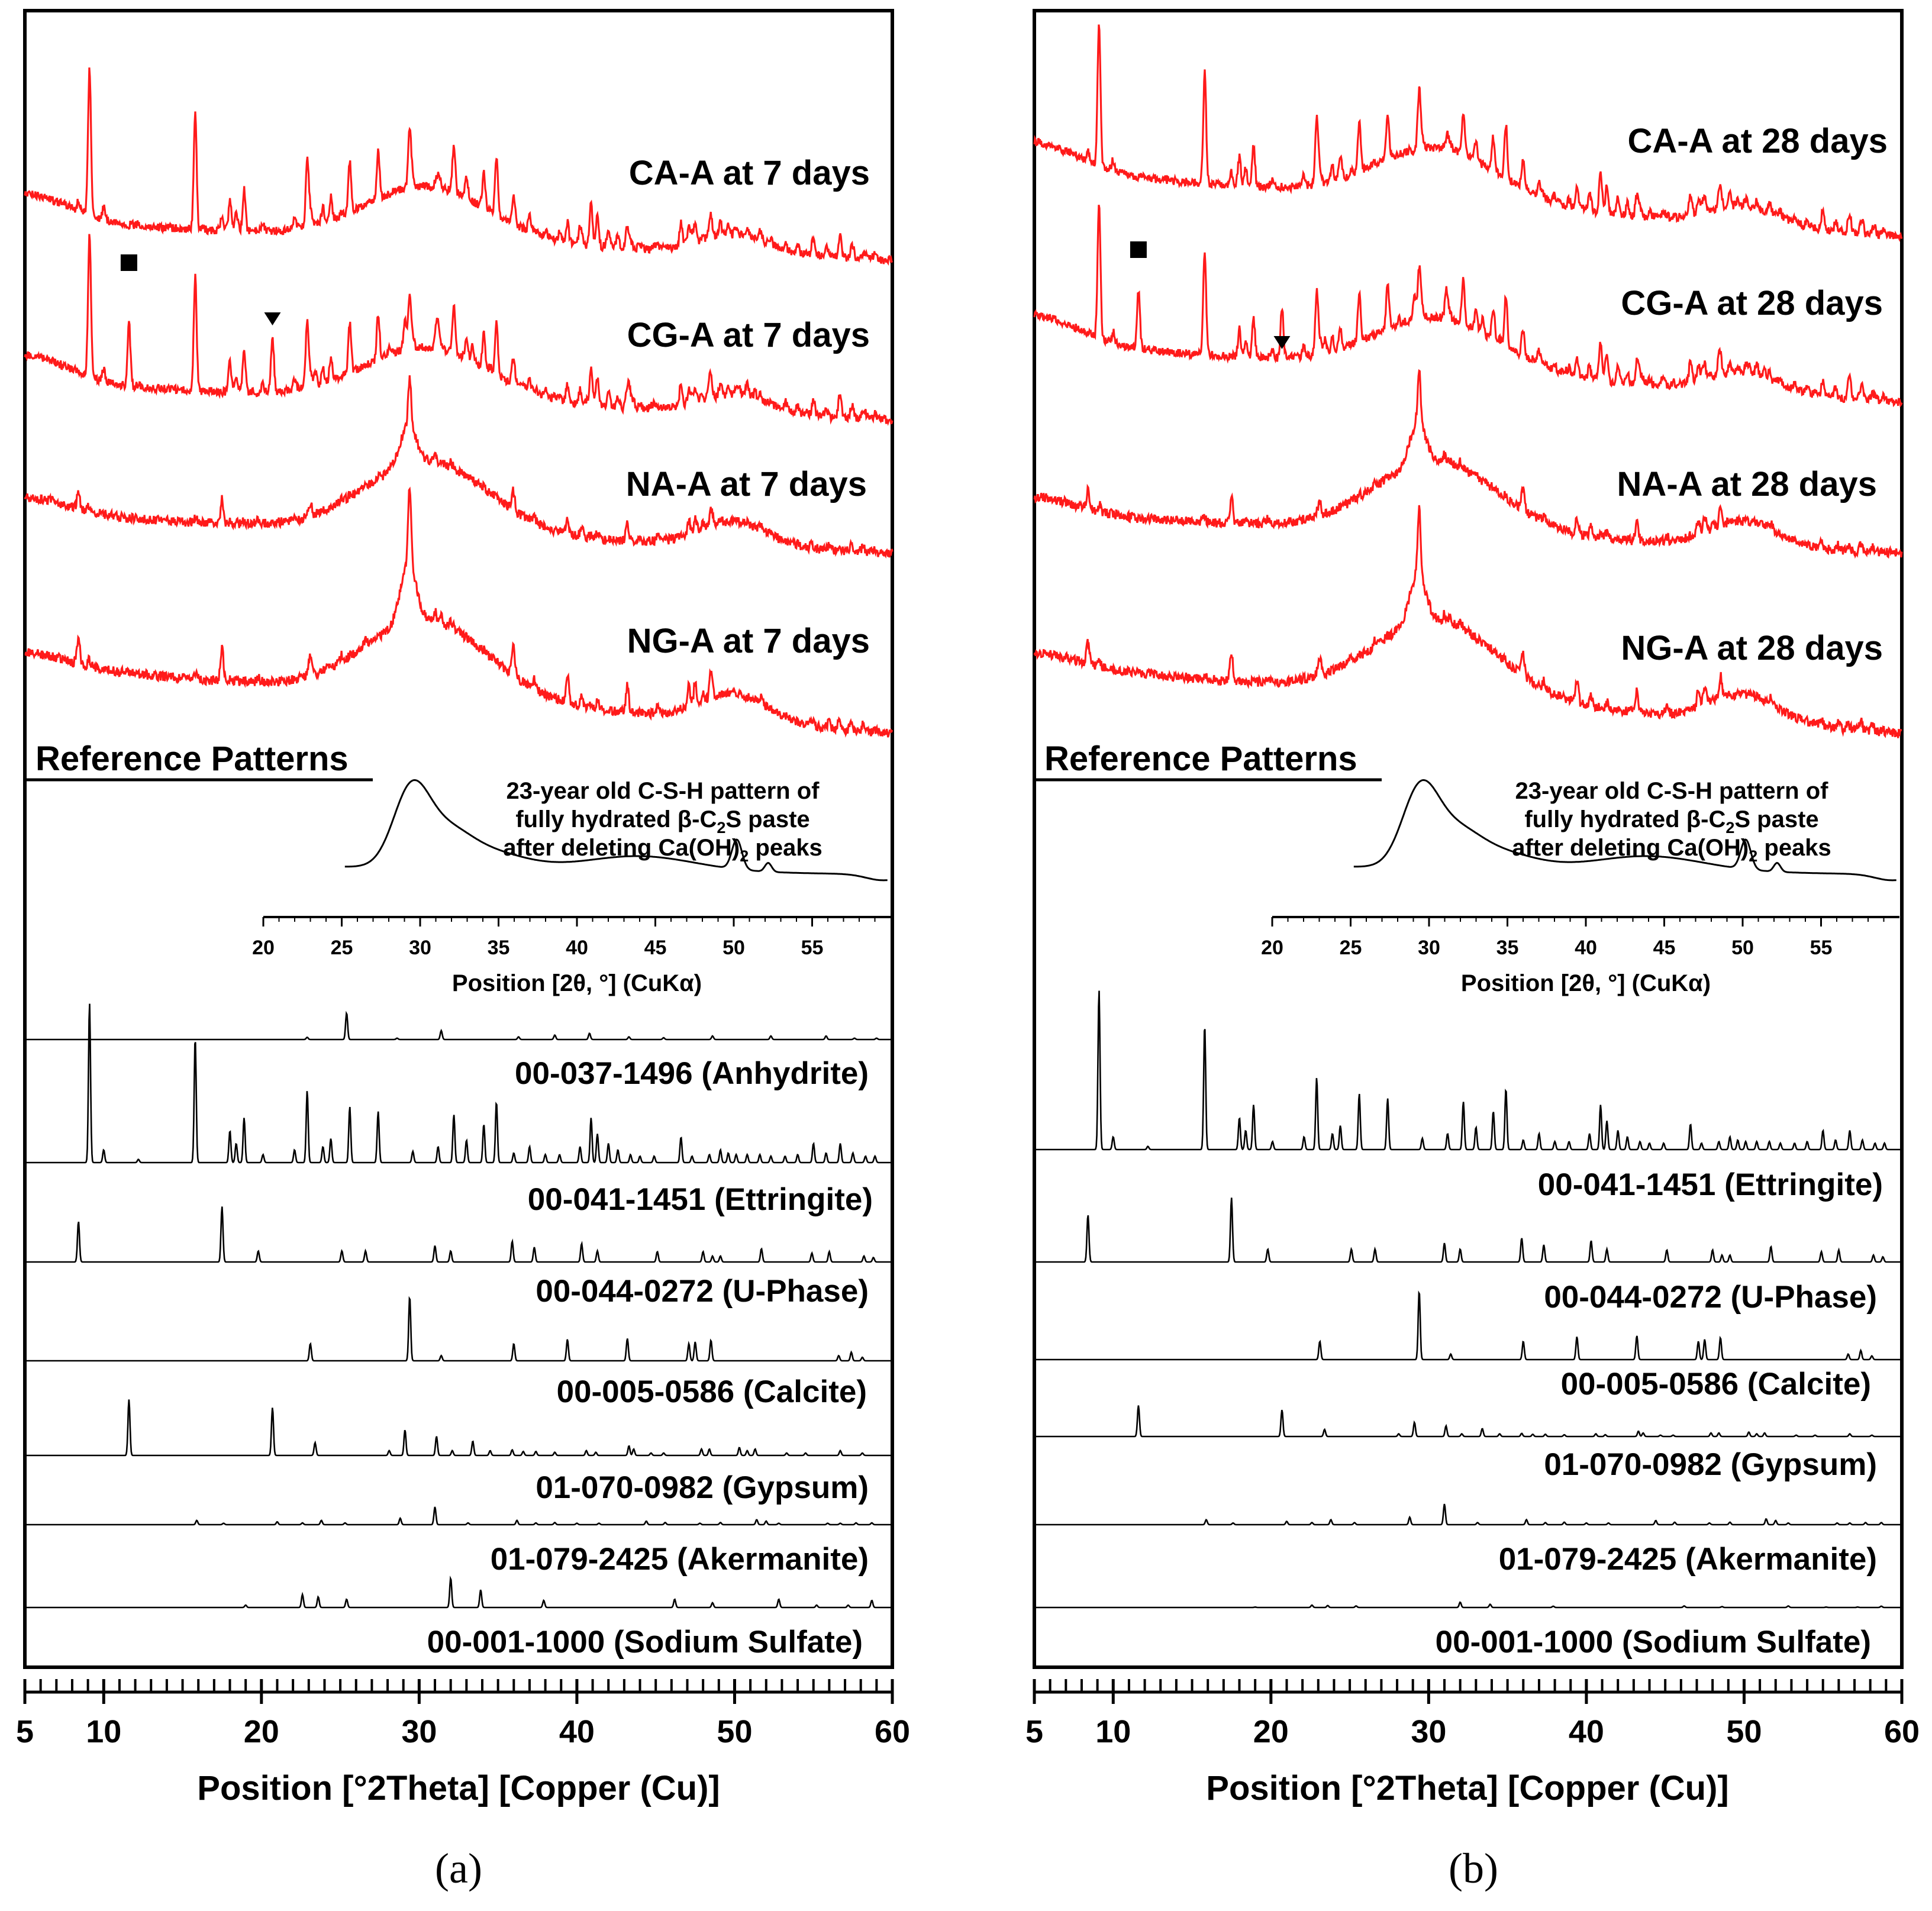 The image size is (1932, 1911). Describe the element at coordinates (702, 1291) in the screenshot. I see `ref-label-a-u-phase: 00-044-0272 (U-Phase)` at that location.